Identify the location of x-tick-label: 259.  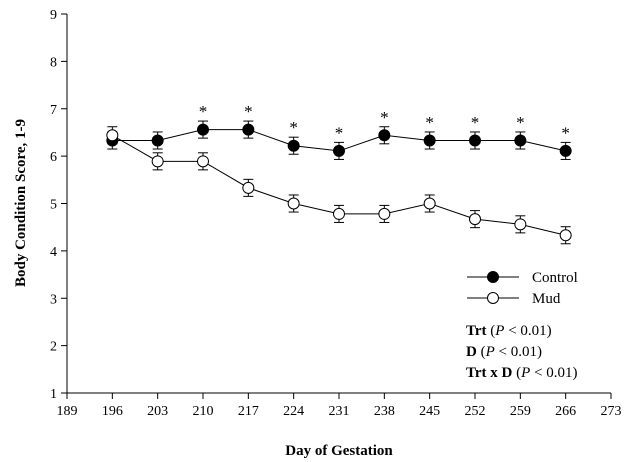
(520, 411).